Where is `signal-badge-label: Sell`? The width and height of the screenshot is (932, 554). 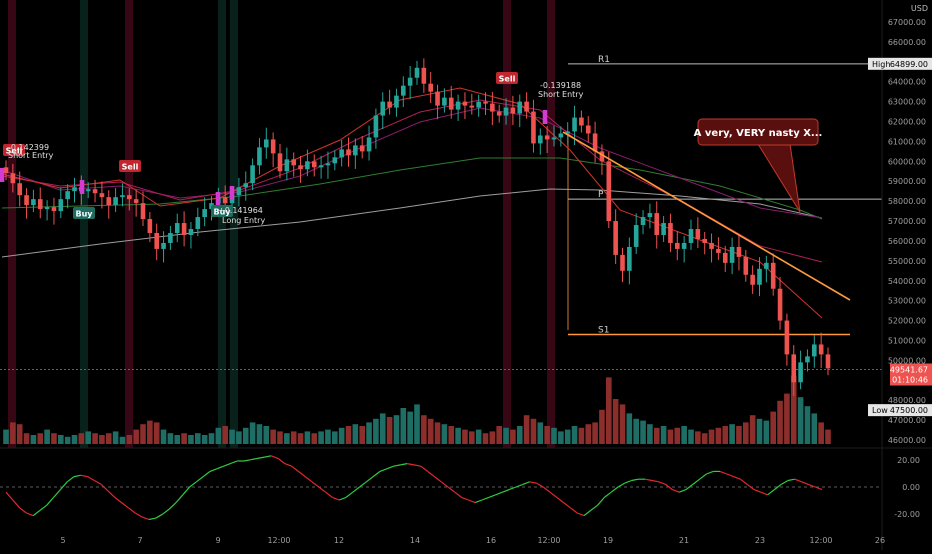 signal-badge-label: Sell is located at coordinates (507, 79).